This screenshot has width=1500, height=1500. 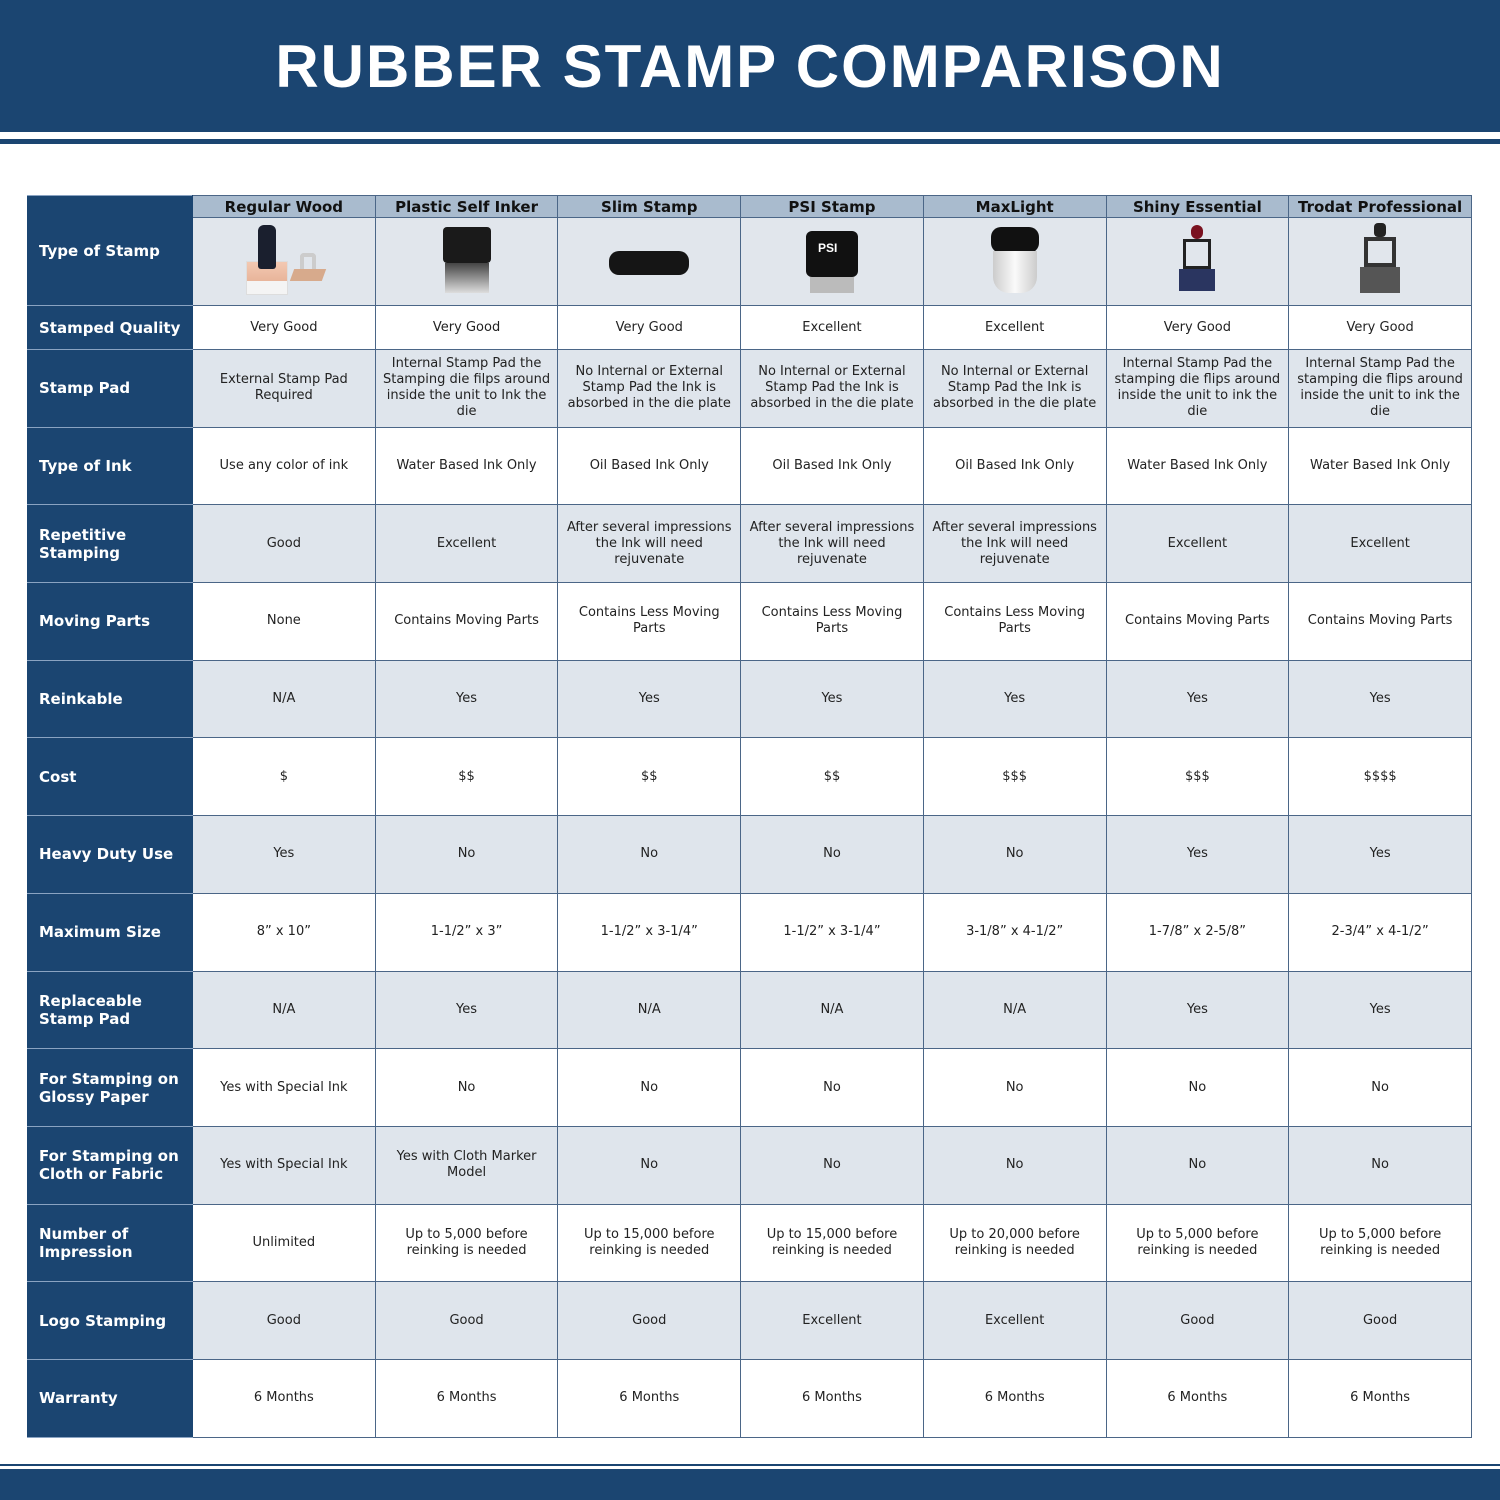 What do you see at coordinates (110, 544) in the screenshot?
I see `row-label: Repetitive Stamping` at bounding box center [110, 544].